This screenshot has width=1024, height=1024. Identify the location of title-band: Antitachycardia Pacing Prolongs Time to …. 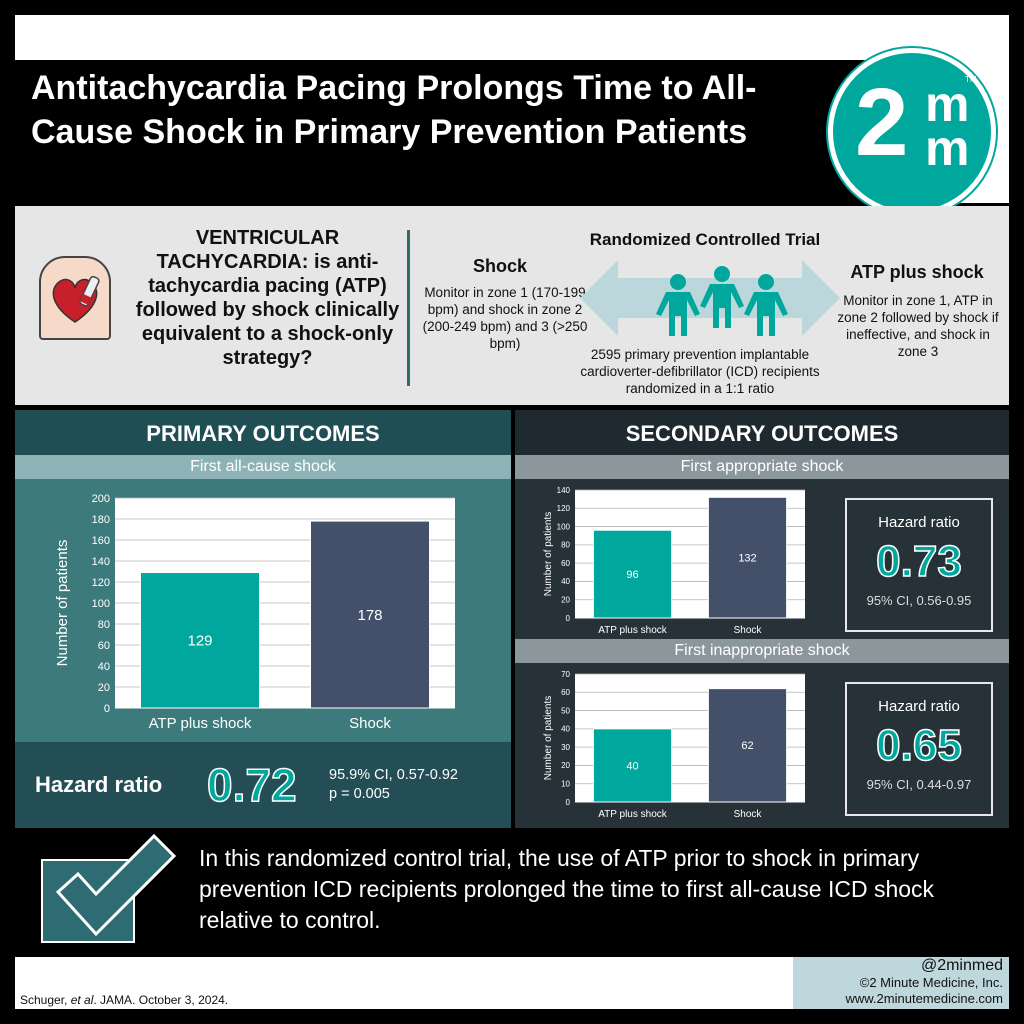
(455, 131).